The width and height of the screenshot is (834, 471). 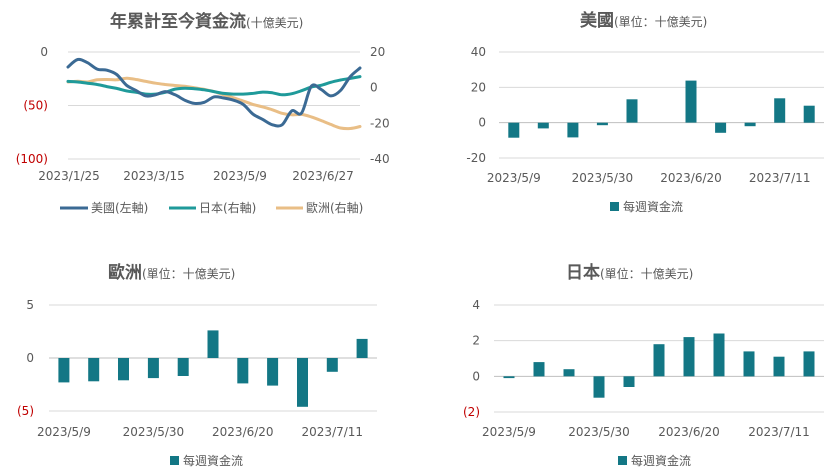 I want to click on y-tick-label: 2, so click(x=476, y=341).